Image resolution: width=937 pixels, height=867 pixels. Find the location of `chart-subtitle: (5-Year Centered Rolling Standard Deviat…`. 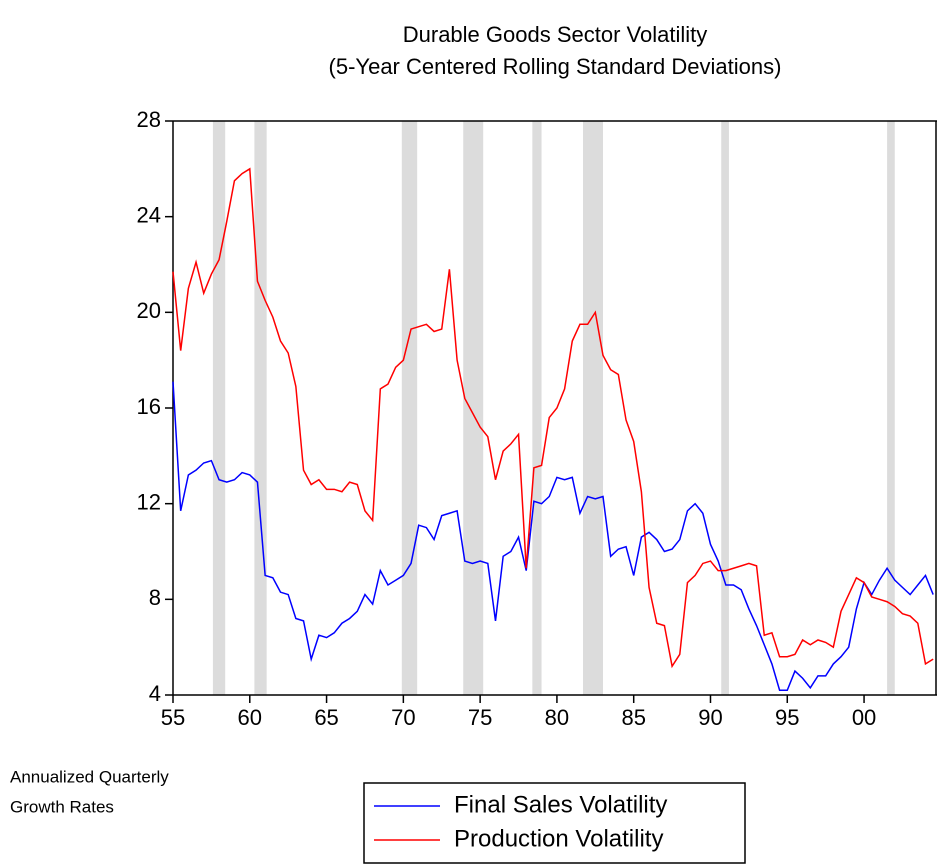

chart-subtitle: (5-Year Centered Rolling Standard Deviat… is located at coordinates (555, 66).